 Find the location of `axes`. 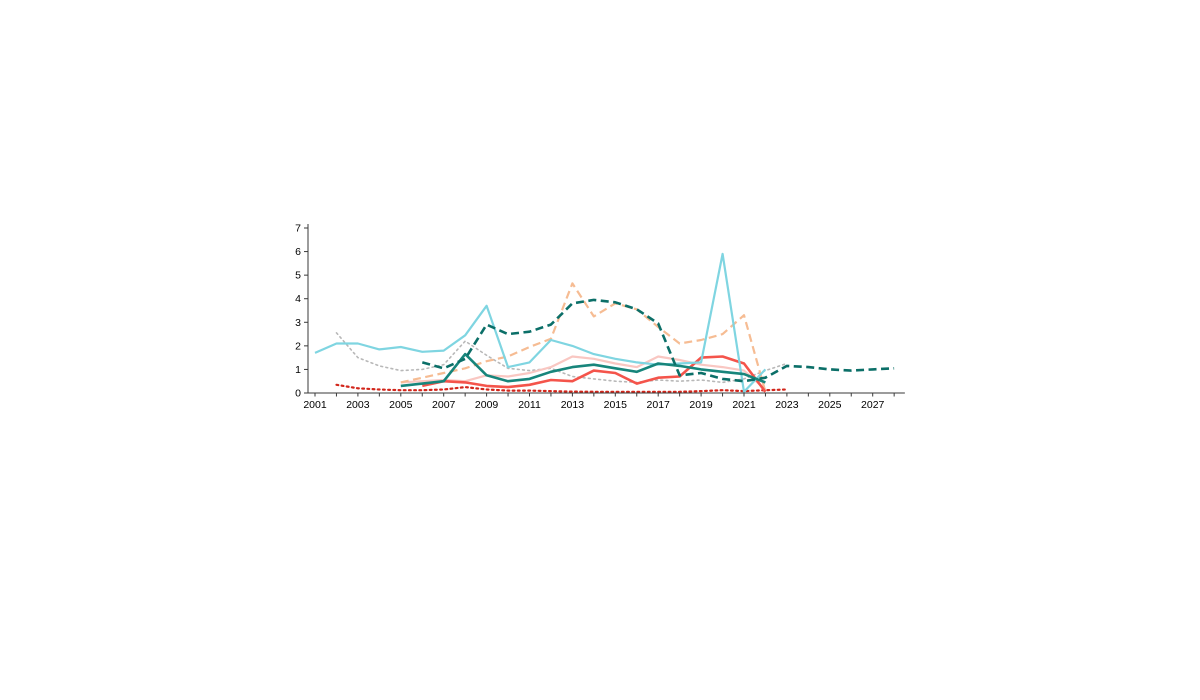

axes is located at coordinates (606, 309).